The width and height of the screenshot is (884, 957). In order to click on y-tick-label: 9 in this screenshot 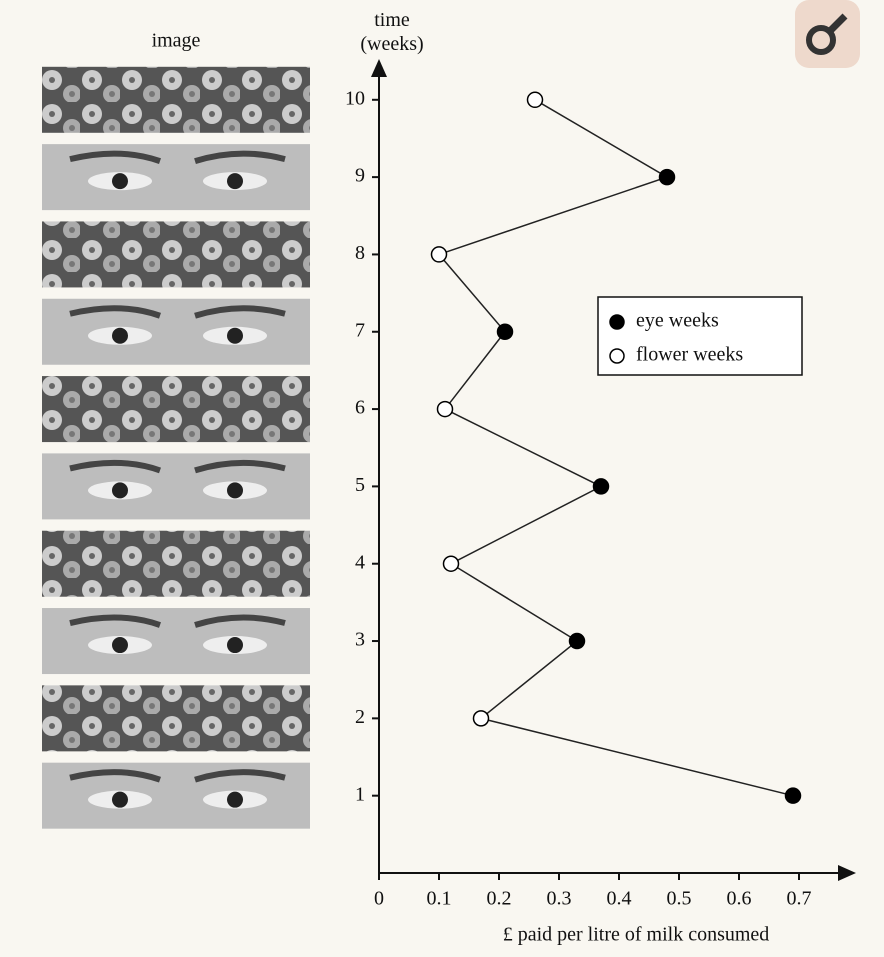, I will do `click(360, 176)`.